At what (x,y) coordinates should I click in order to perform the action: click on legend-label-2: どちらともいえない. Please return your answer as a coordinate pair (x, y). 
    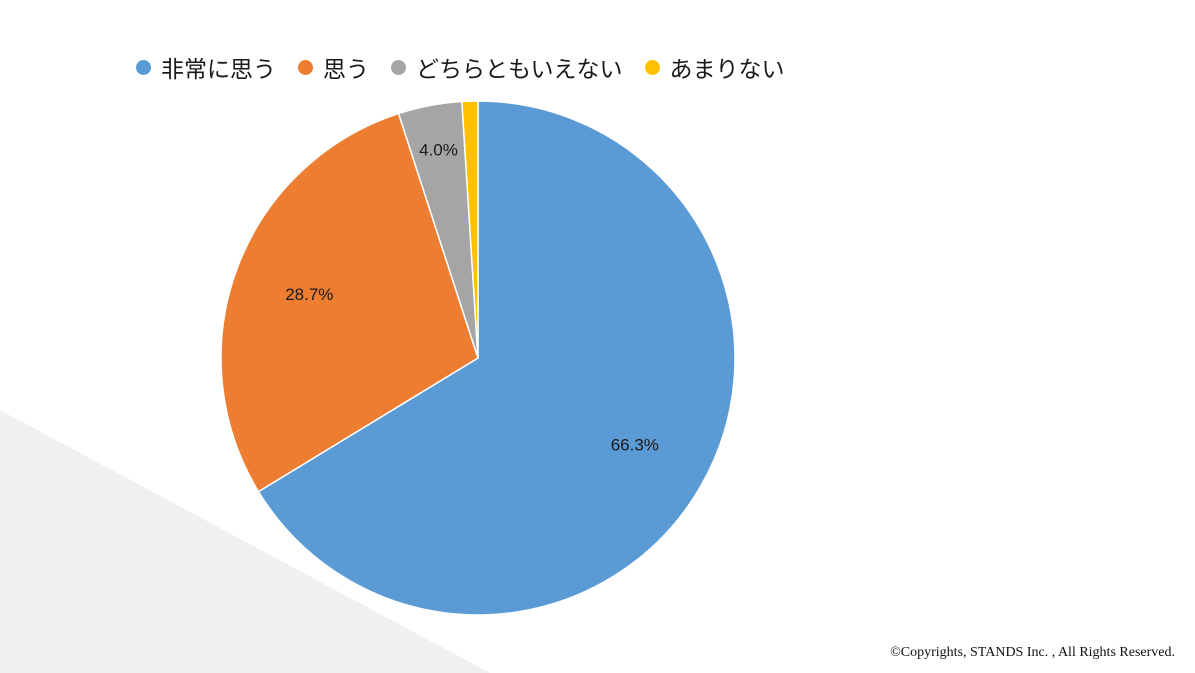
    Looking at the image, I should click on (519, 70).